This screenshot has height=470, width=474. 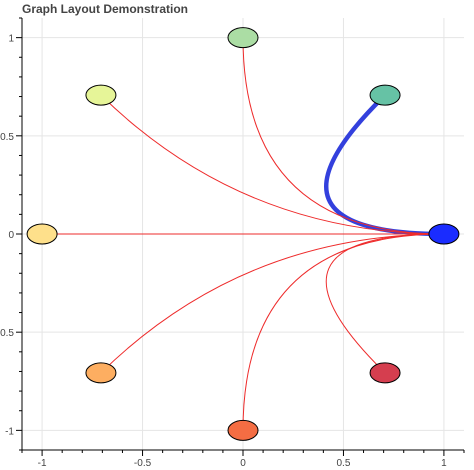 What do you see at coordinates (105, 9) in the screenshot?
I see `chart-title: Graph Layout Demonstration` at bounding box center [105, 9].